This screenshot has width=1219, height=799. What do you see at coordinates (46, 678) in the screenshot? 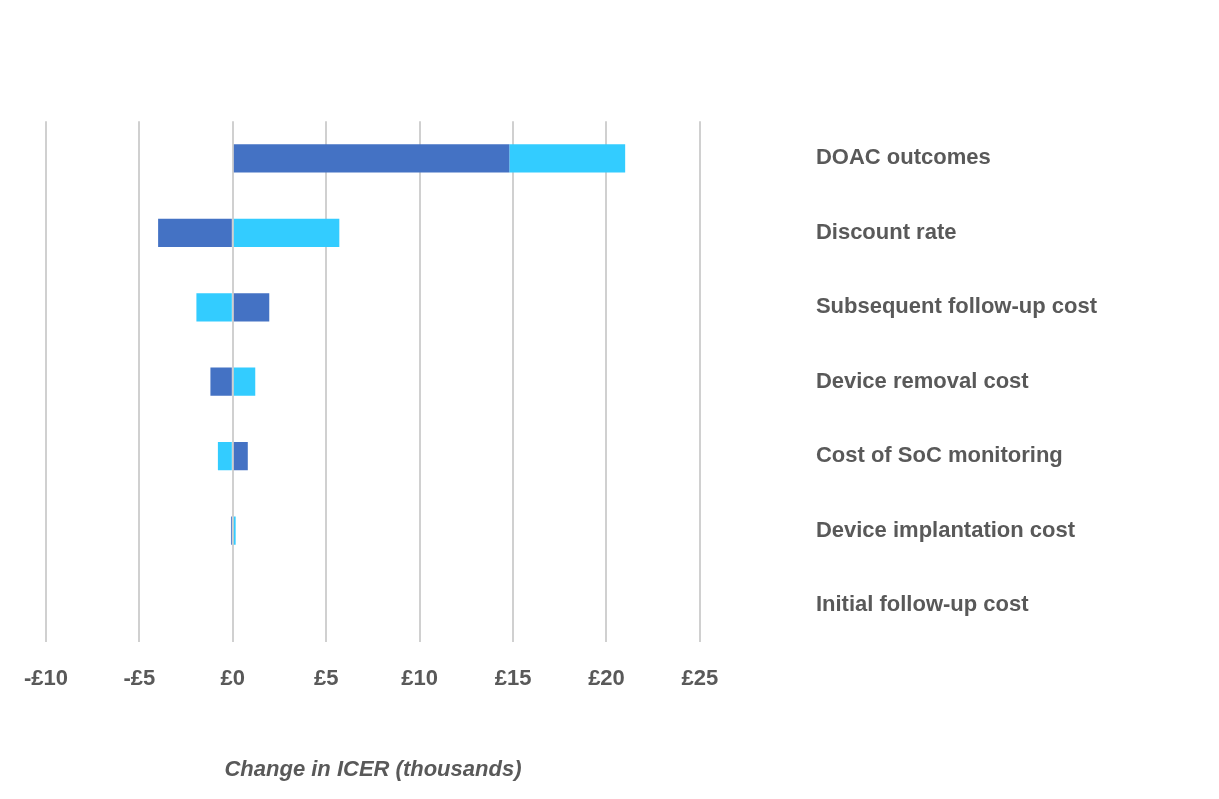
I see `x-tick-label: -£10` at bounding box center [46, 678].